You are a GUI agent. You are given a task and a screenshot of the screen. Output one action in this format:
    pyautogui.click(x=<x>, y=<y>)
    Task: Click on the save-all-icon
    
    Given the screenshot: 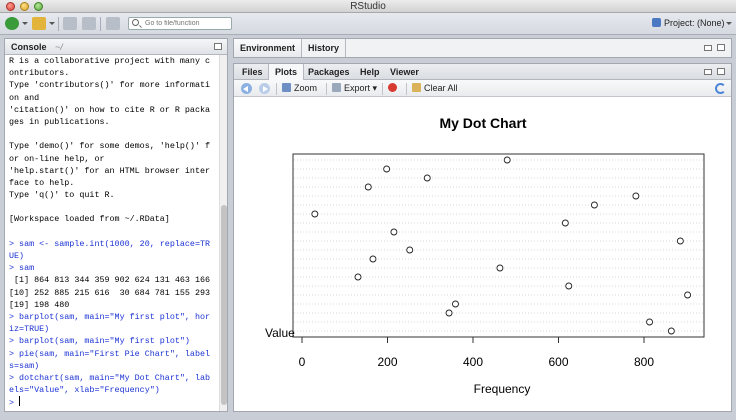 What is the action you would take?
    pyautogui.click(x=89, y=23)
    